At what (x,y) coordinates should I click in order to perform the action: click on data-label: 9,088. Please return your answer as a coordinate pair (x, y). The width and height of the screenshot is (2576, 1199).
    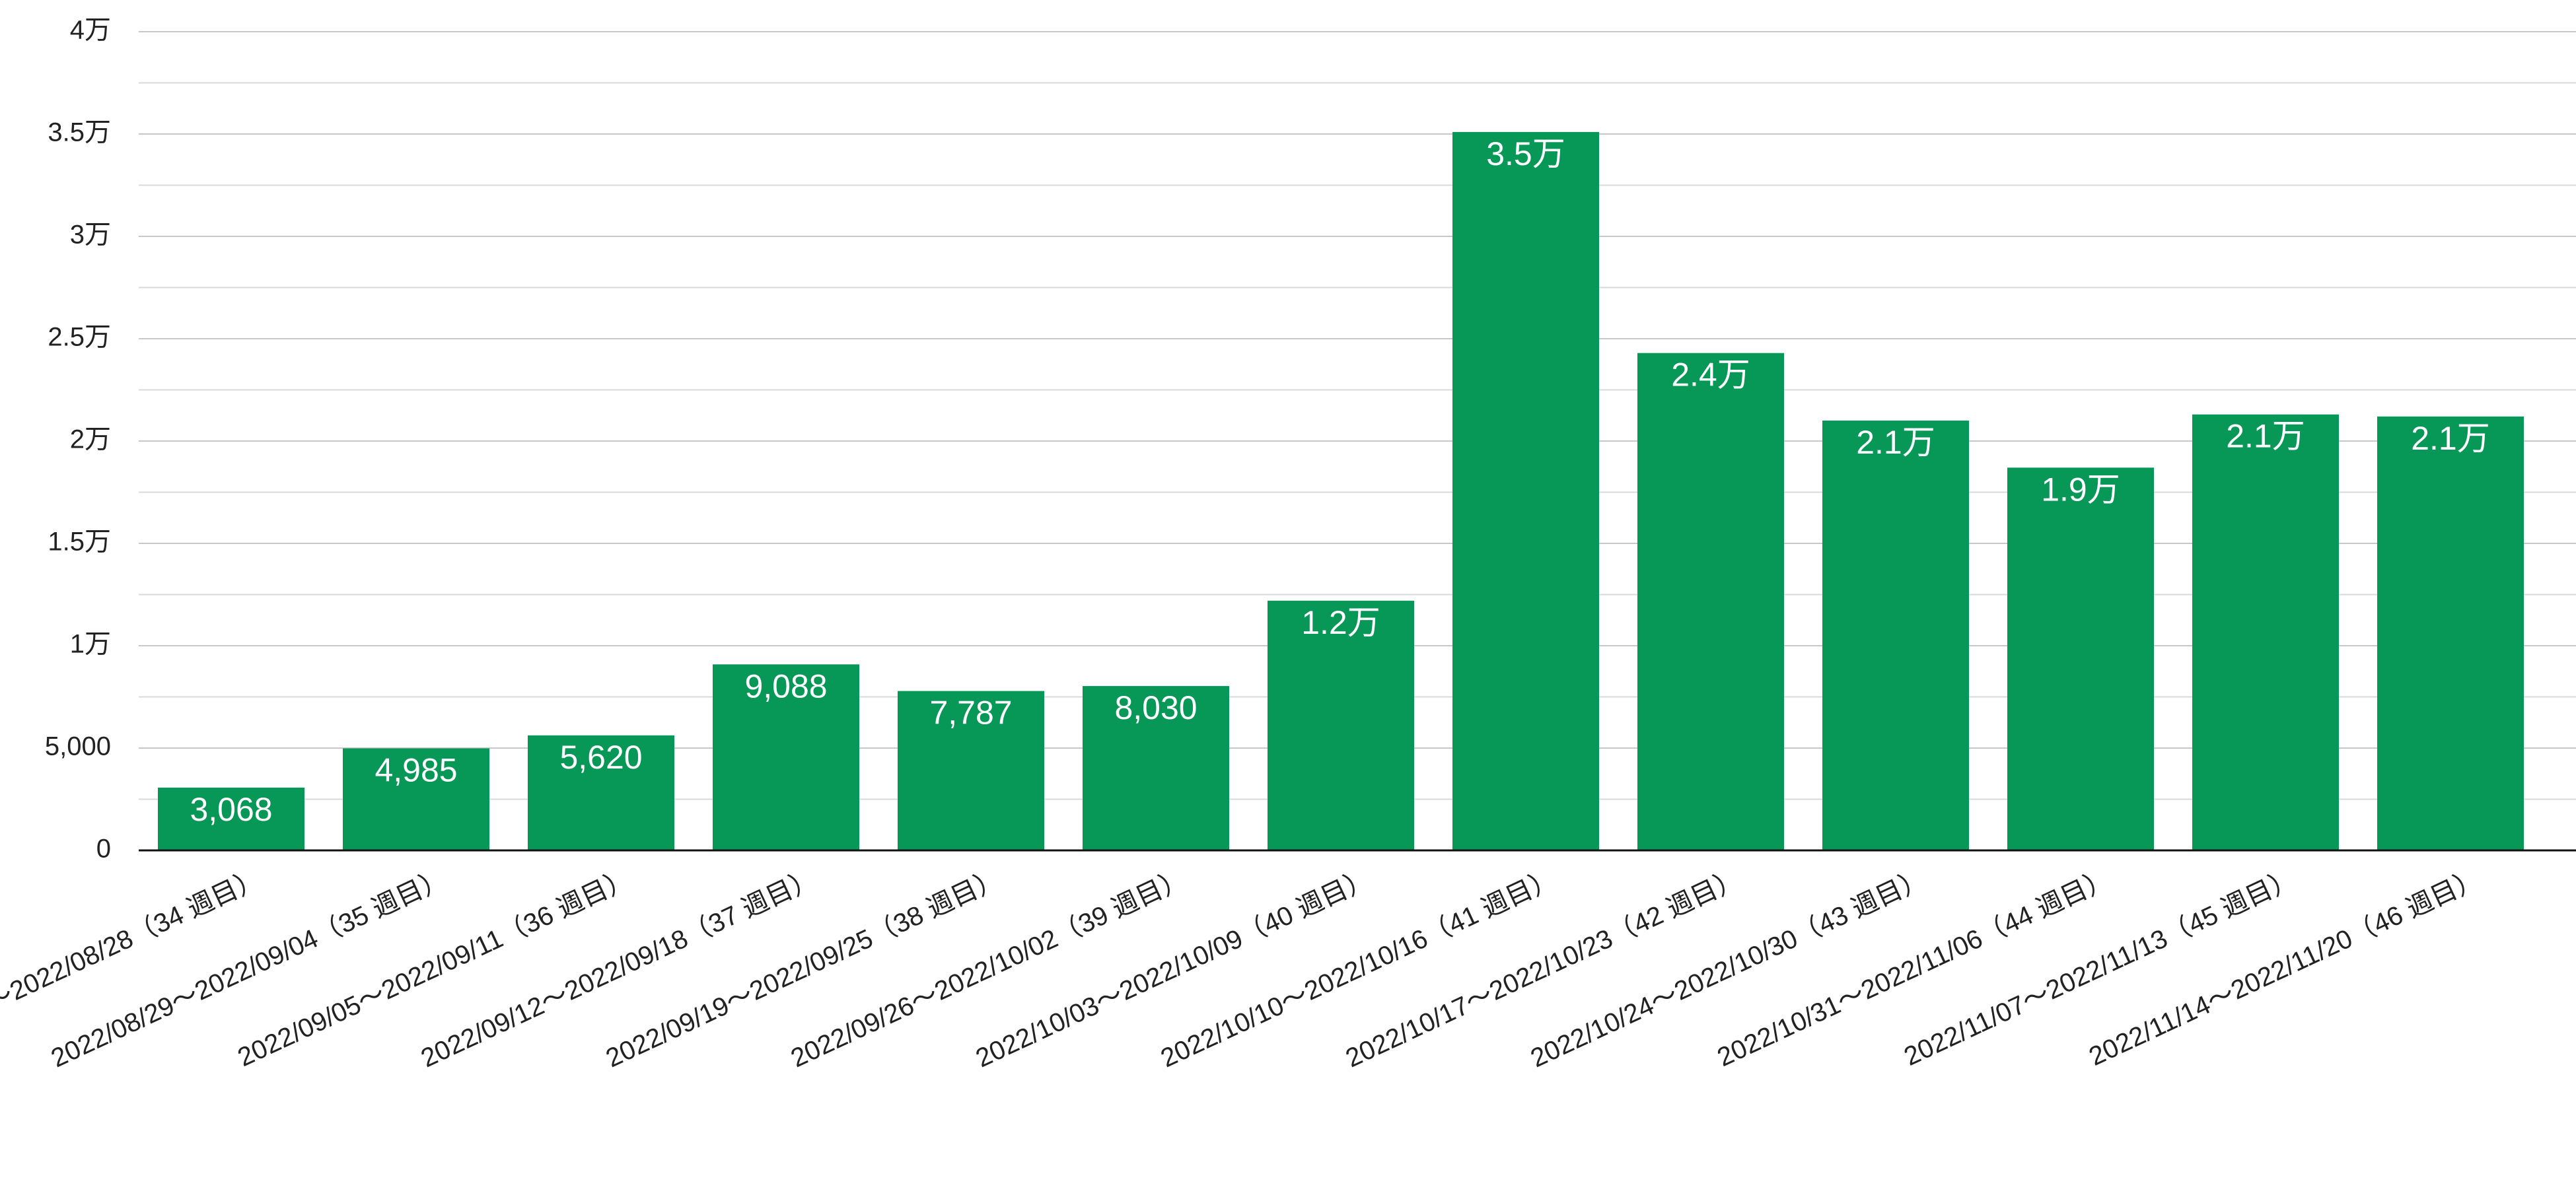
    Looking at the image, I should click on (785, 686).